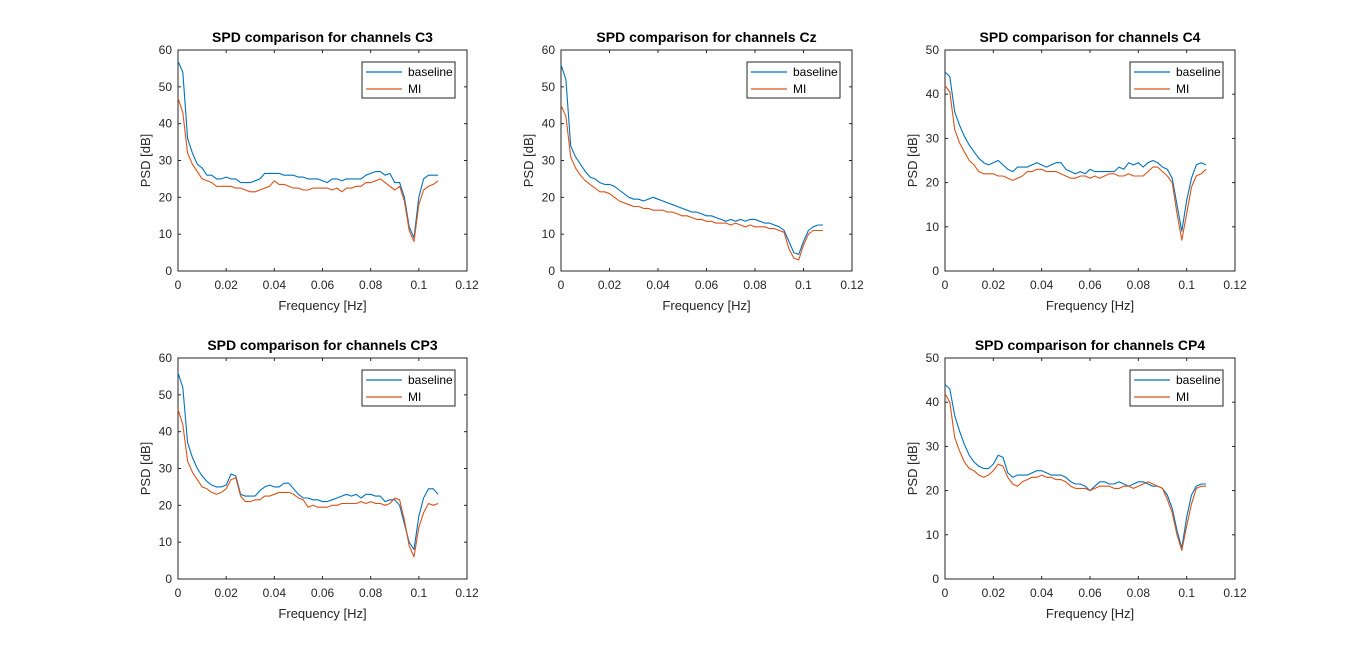 The height and width of the screenshot is (651, 1366). I want to click on chart-title: SPD comparison for channels Cz, so click(706, 37).